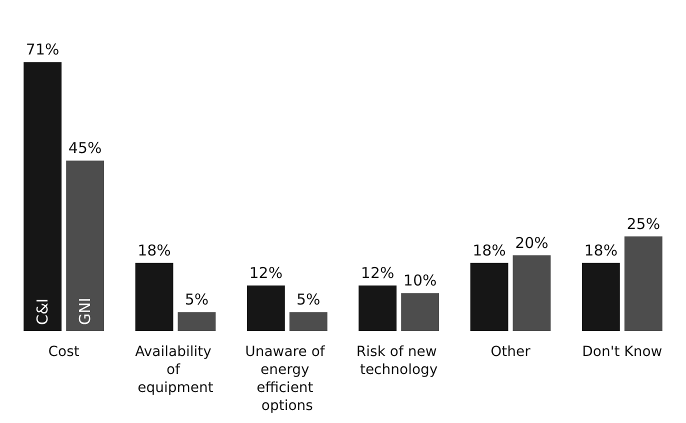 The image size is (686, 423). What do you see at coordinates (420, 281) in the screenshot?
I see `data-label: 10%` at bounding box center [420, 281].